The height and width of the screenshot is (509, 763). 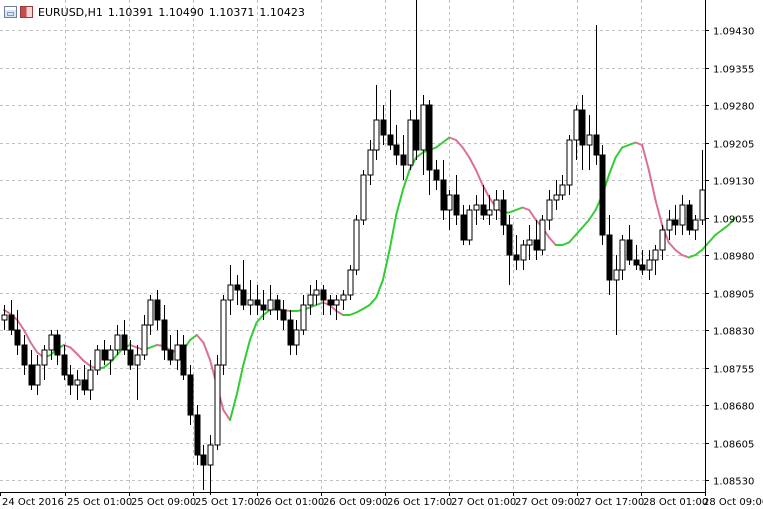 I want to click on price-tick-label: 1.09205, so click(x=733, y=145).